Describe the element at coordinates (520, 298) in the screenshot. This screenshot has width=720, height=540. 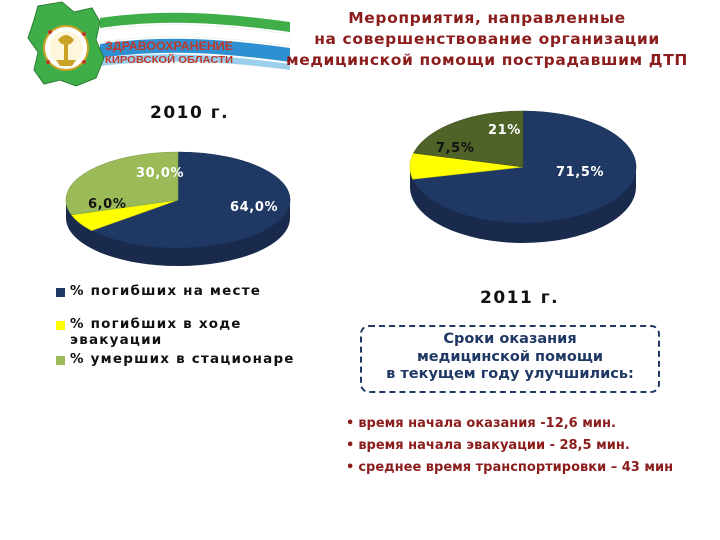
I see `chart-title-2011: 2011 г.` at that location.